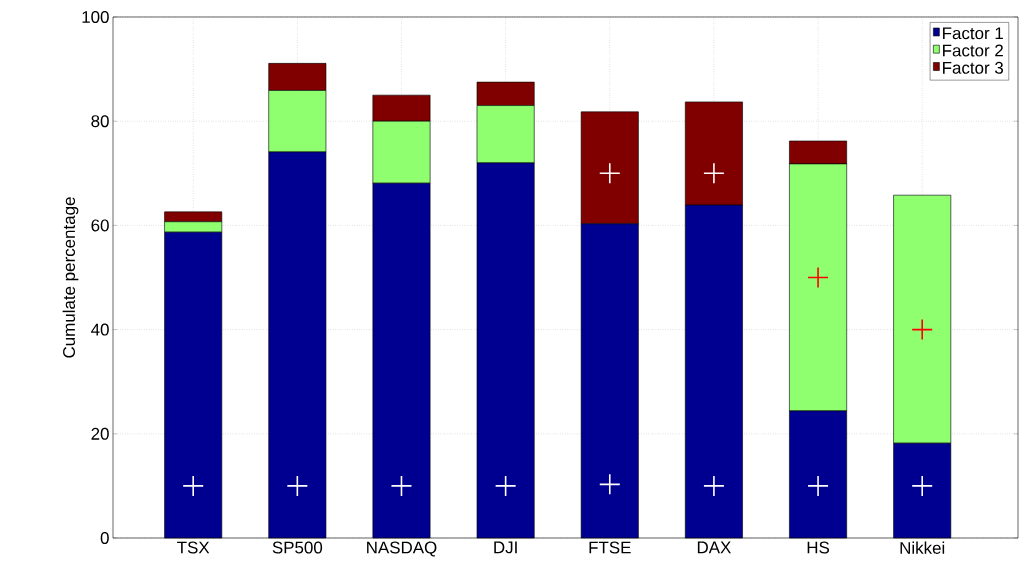 The image size is (1024, 571). What do you see at coordinates (714, 547) in the screenshot?
I see `x-tick-label: DAX` at bounding box center [714, 547].